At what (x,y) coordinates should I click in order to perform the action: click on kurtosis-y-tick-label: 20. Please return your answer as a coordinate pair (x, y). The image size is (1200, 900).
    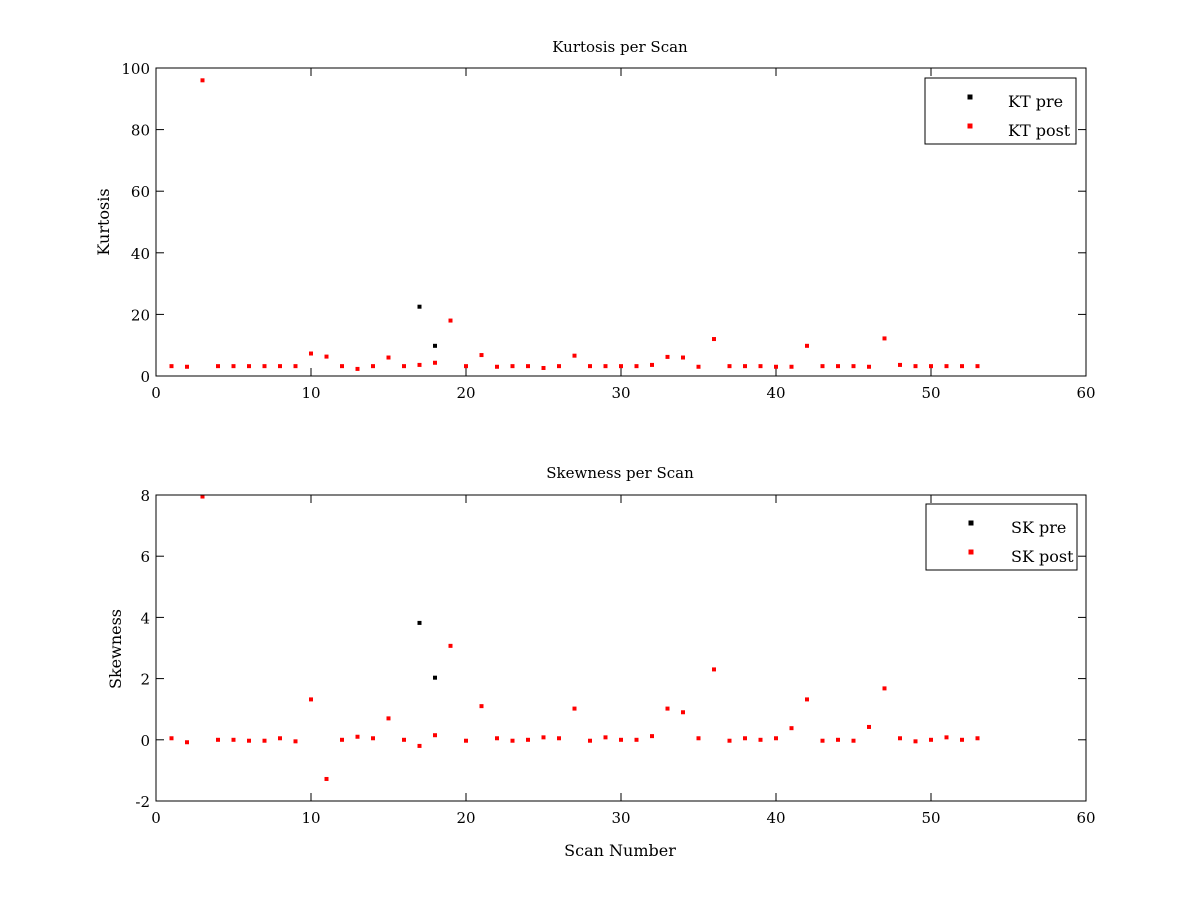
    Looking at the image, I should click on (140, 315).